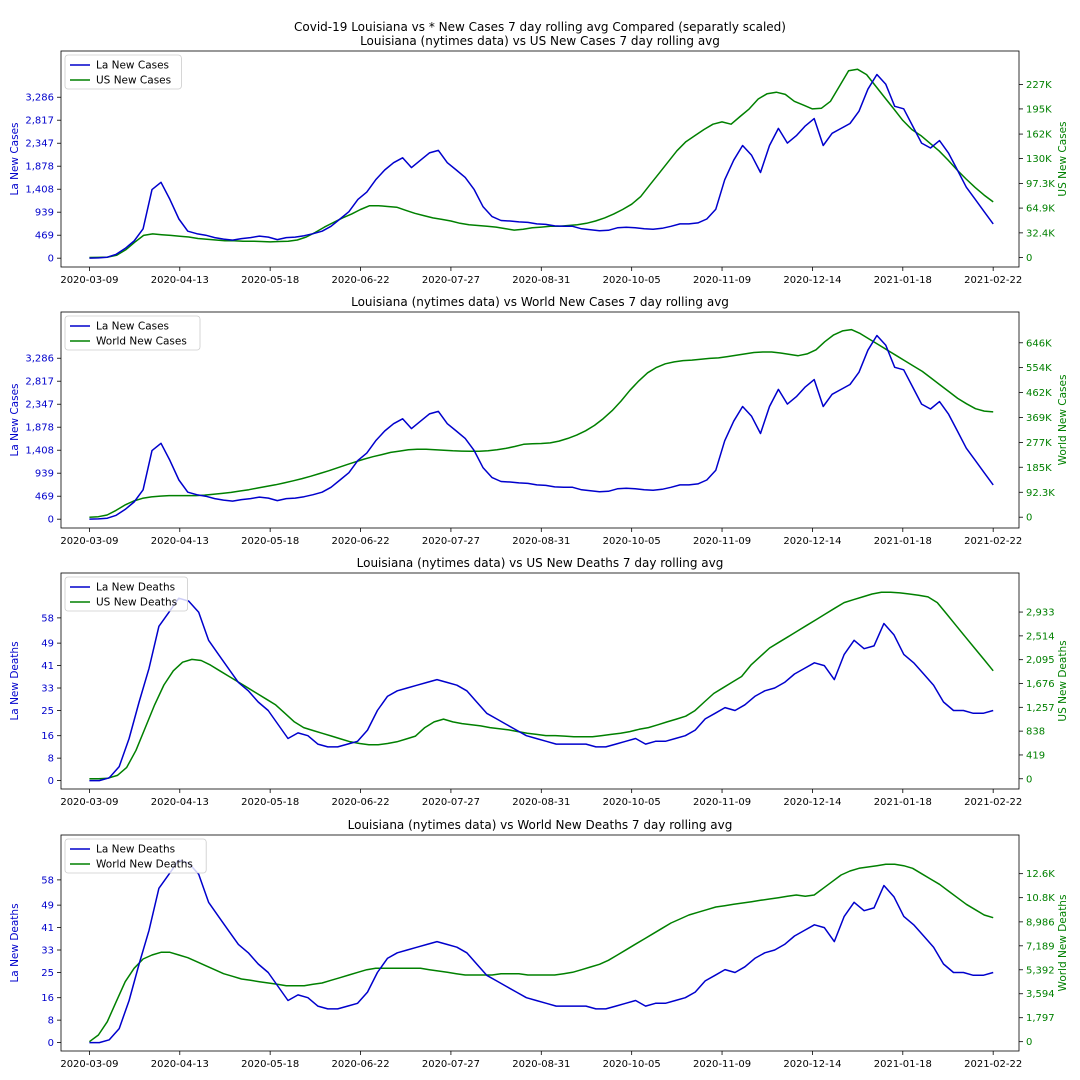  Describe the element at coordinates (135, 850) in the screenshot. I see `legend-entry: La New Deaths` at that location.